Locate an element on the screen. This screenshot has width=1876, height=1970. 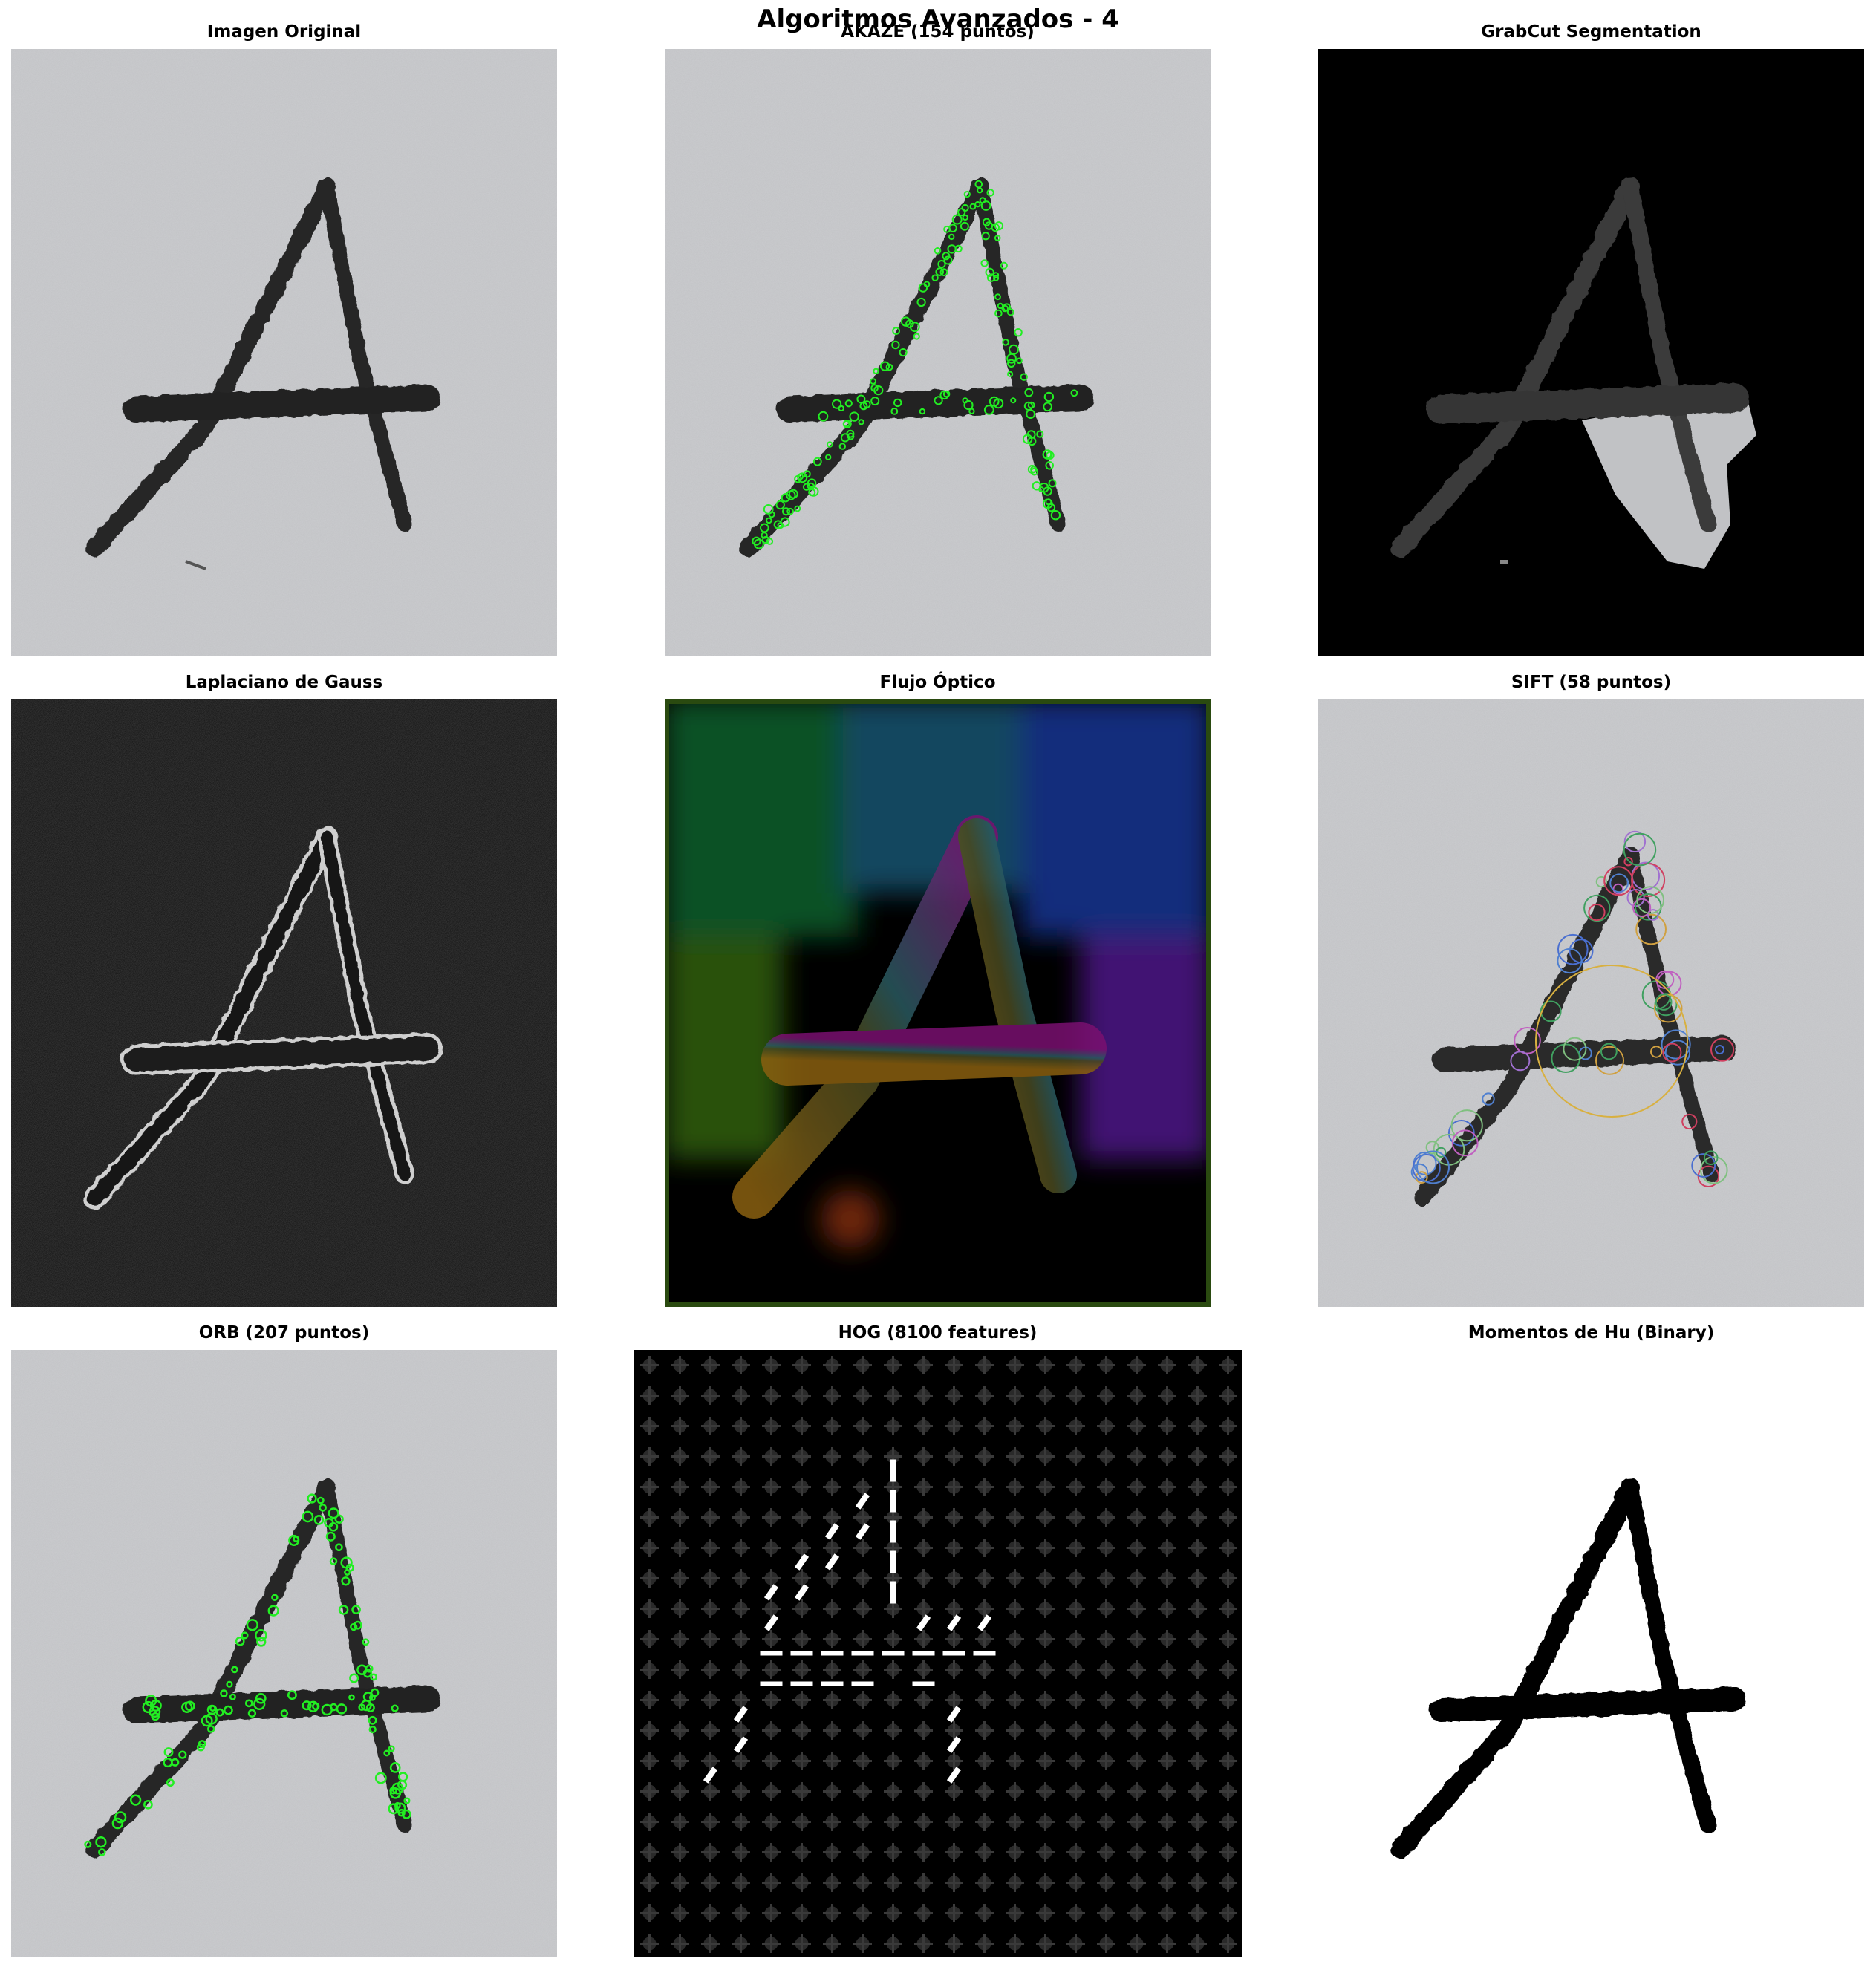
hog-image is located at coordinates (938, 1653).